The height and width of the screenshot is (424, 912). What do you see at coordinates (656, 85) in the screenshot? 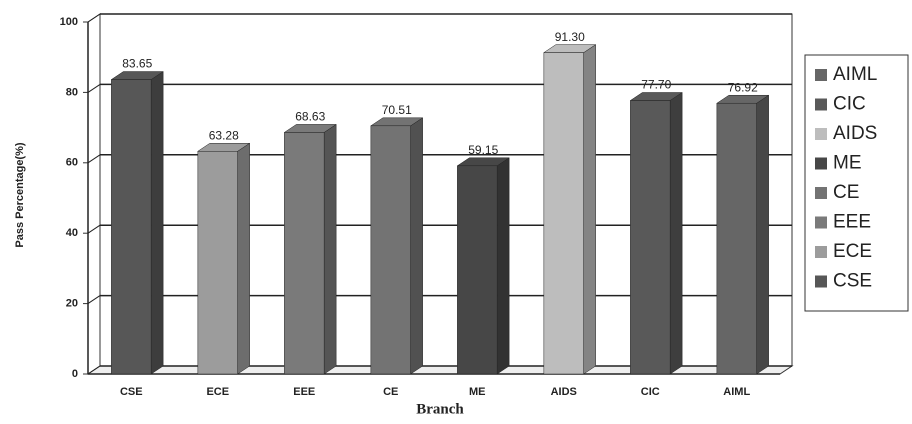
I see `value-label: 77.70` at bounding box center [656, 85].